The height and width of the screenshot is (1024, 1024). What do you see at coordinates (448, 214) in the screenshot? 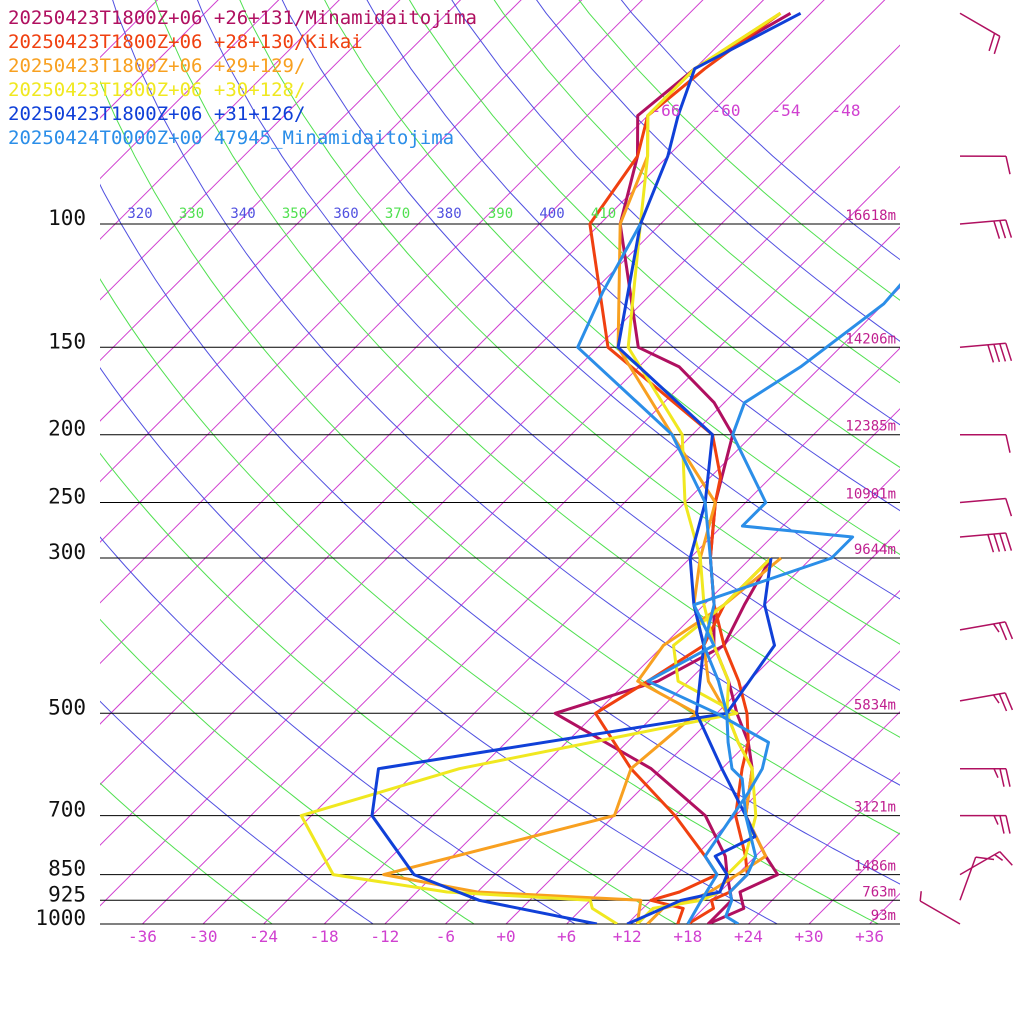
I see `theta-label: 380` at bounding box center [448, 214].